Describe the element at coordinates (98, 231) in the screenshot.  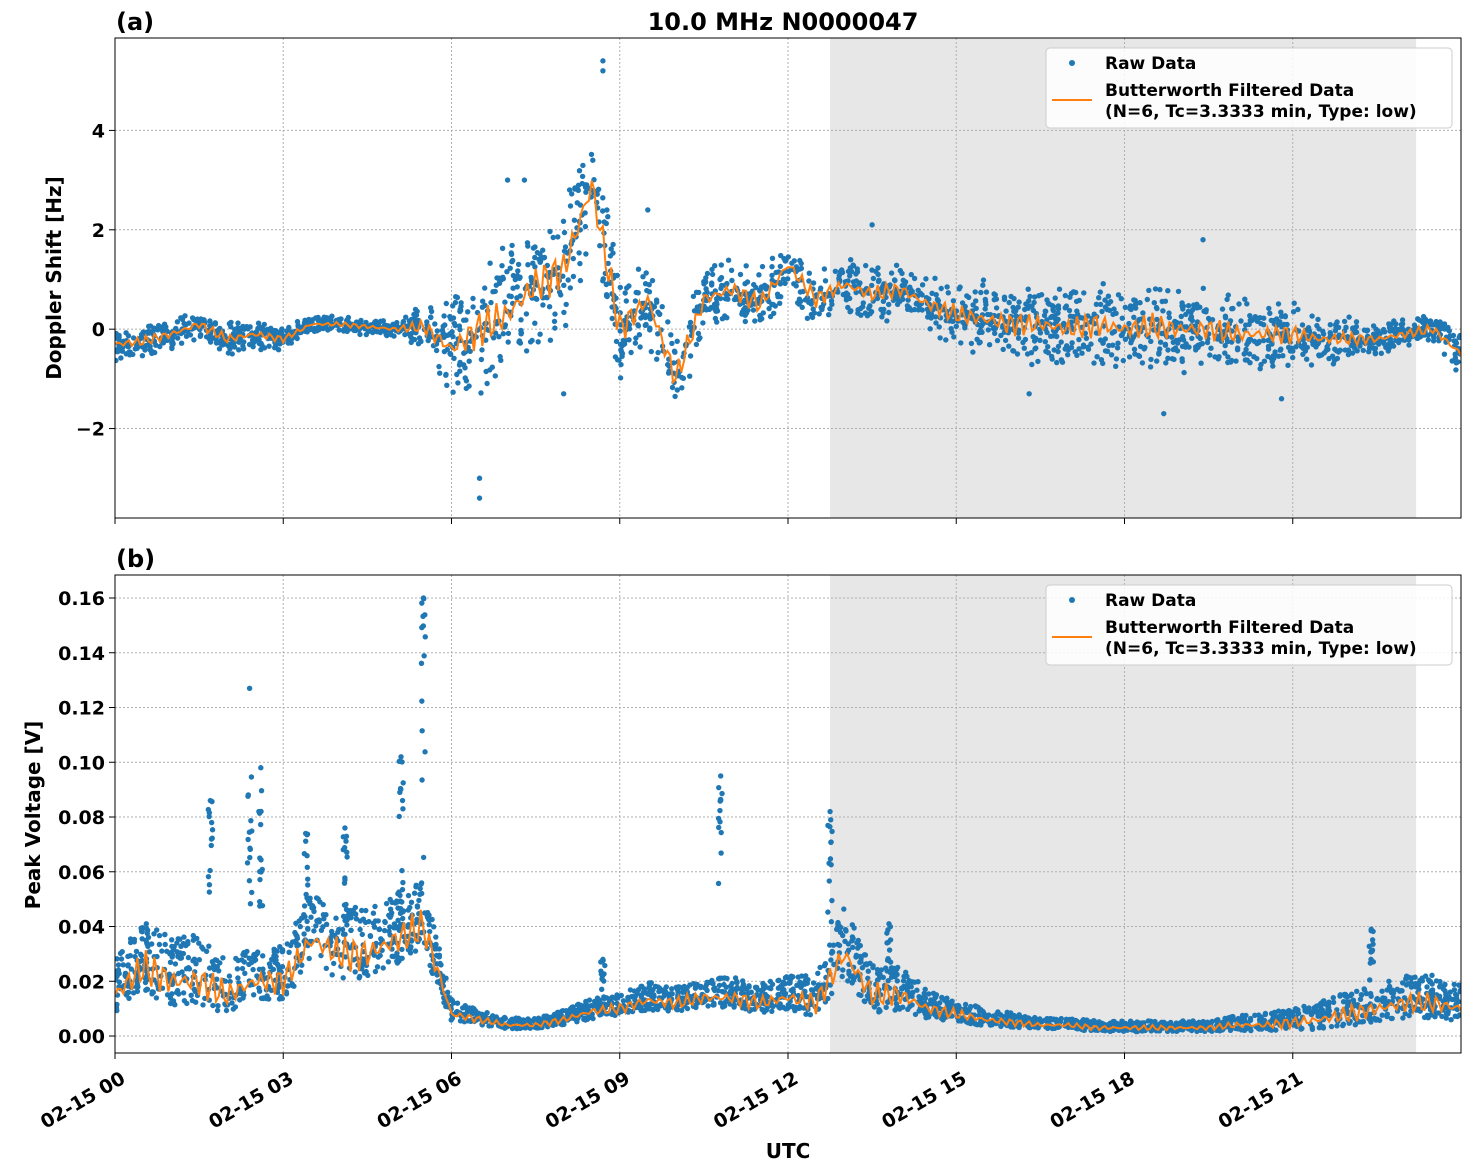
I see `y-tick-label: 2` at that location.